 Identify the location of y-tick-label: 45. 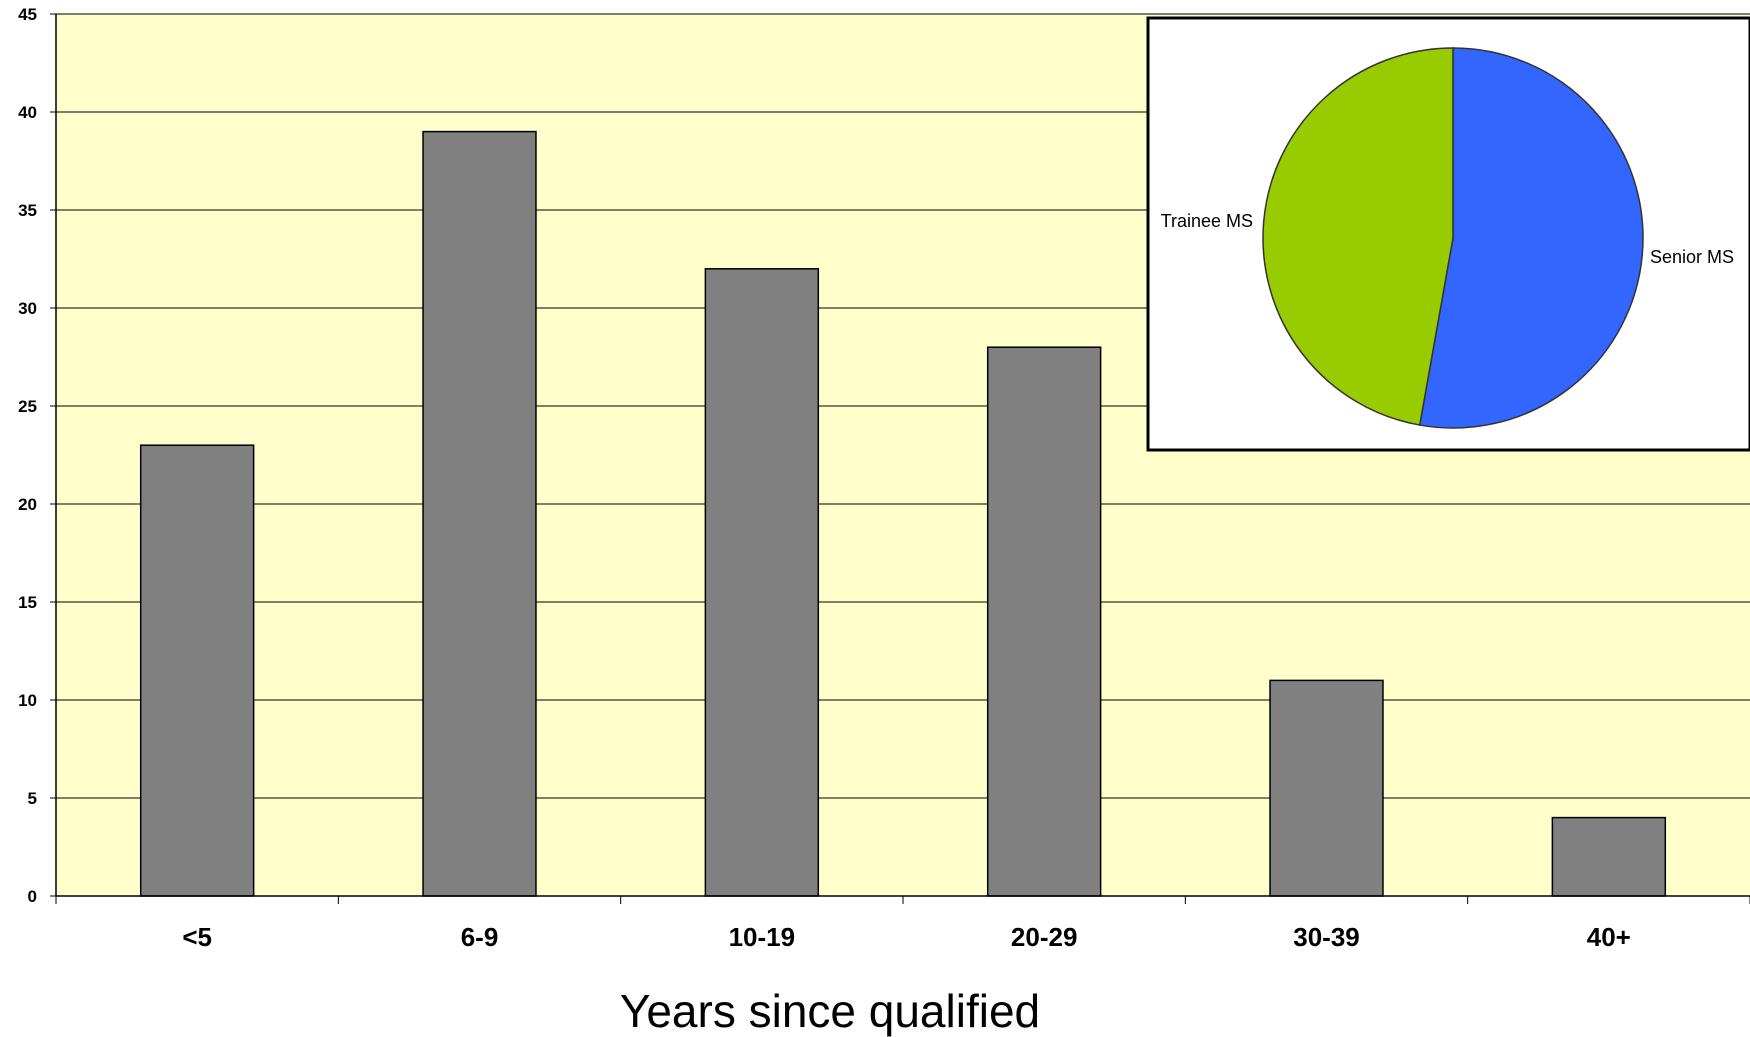
(27, 14).